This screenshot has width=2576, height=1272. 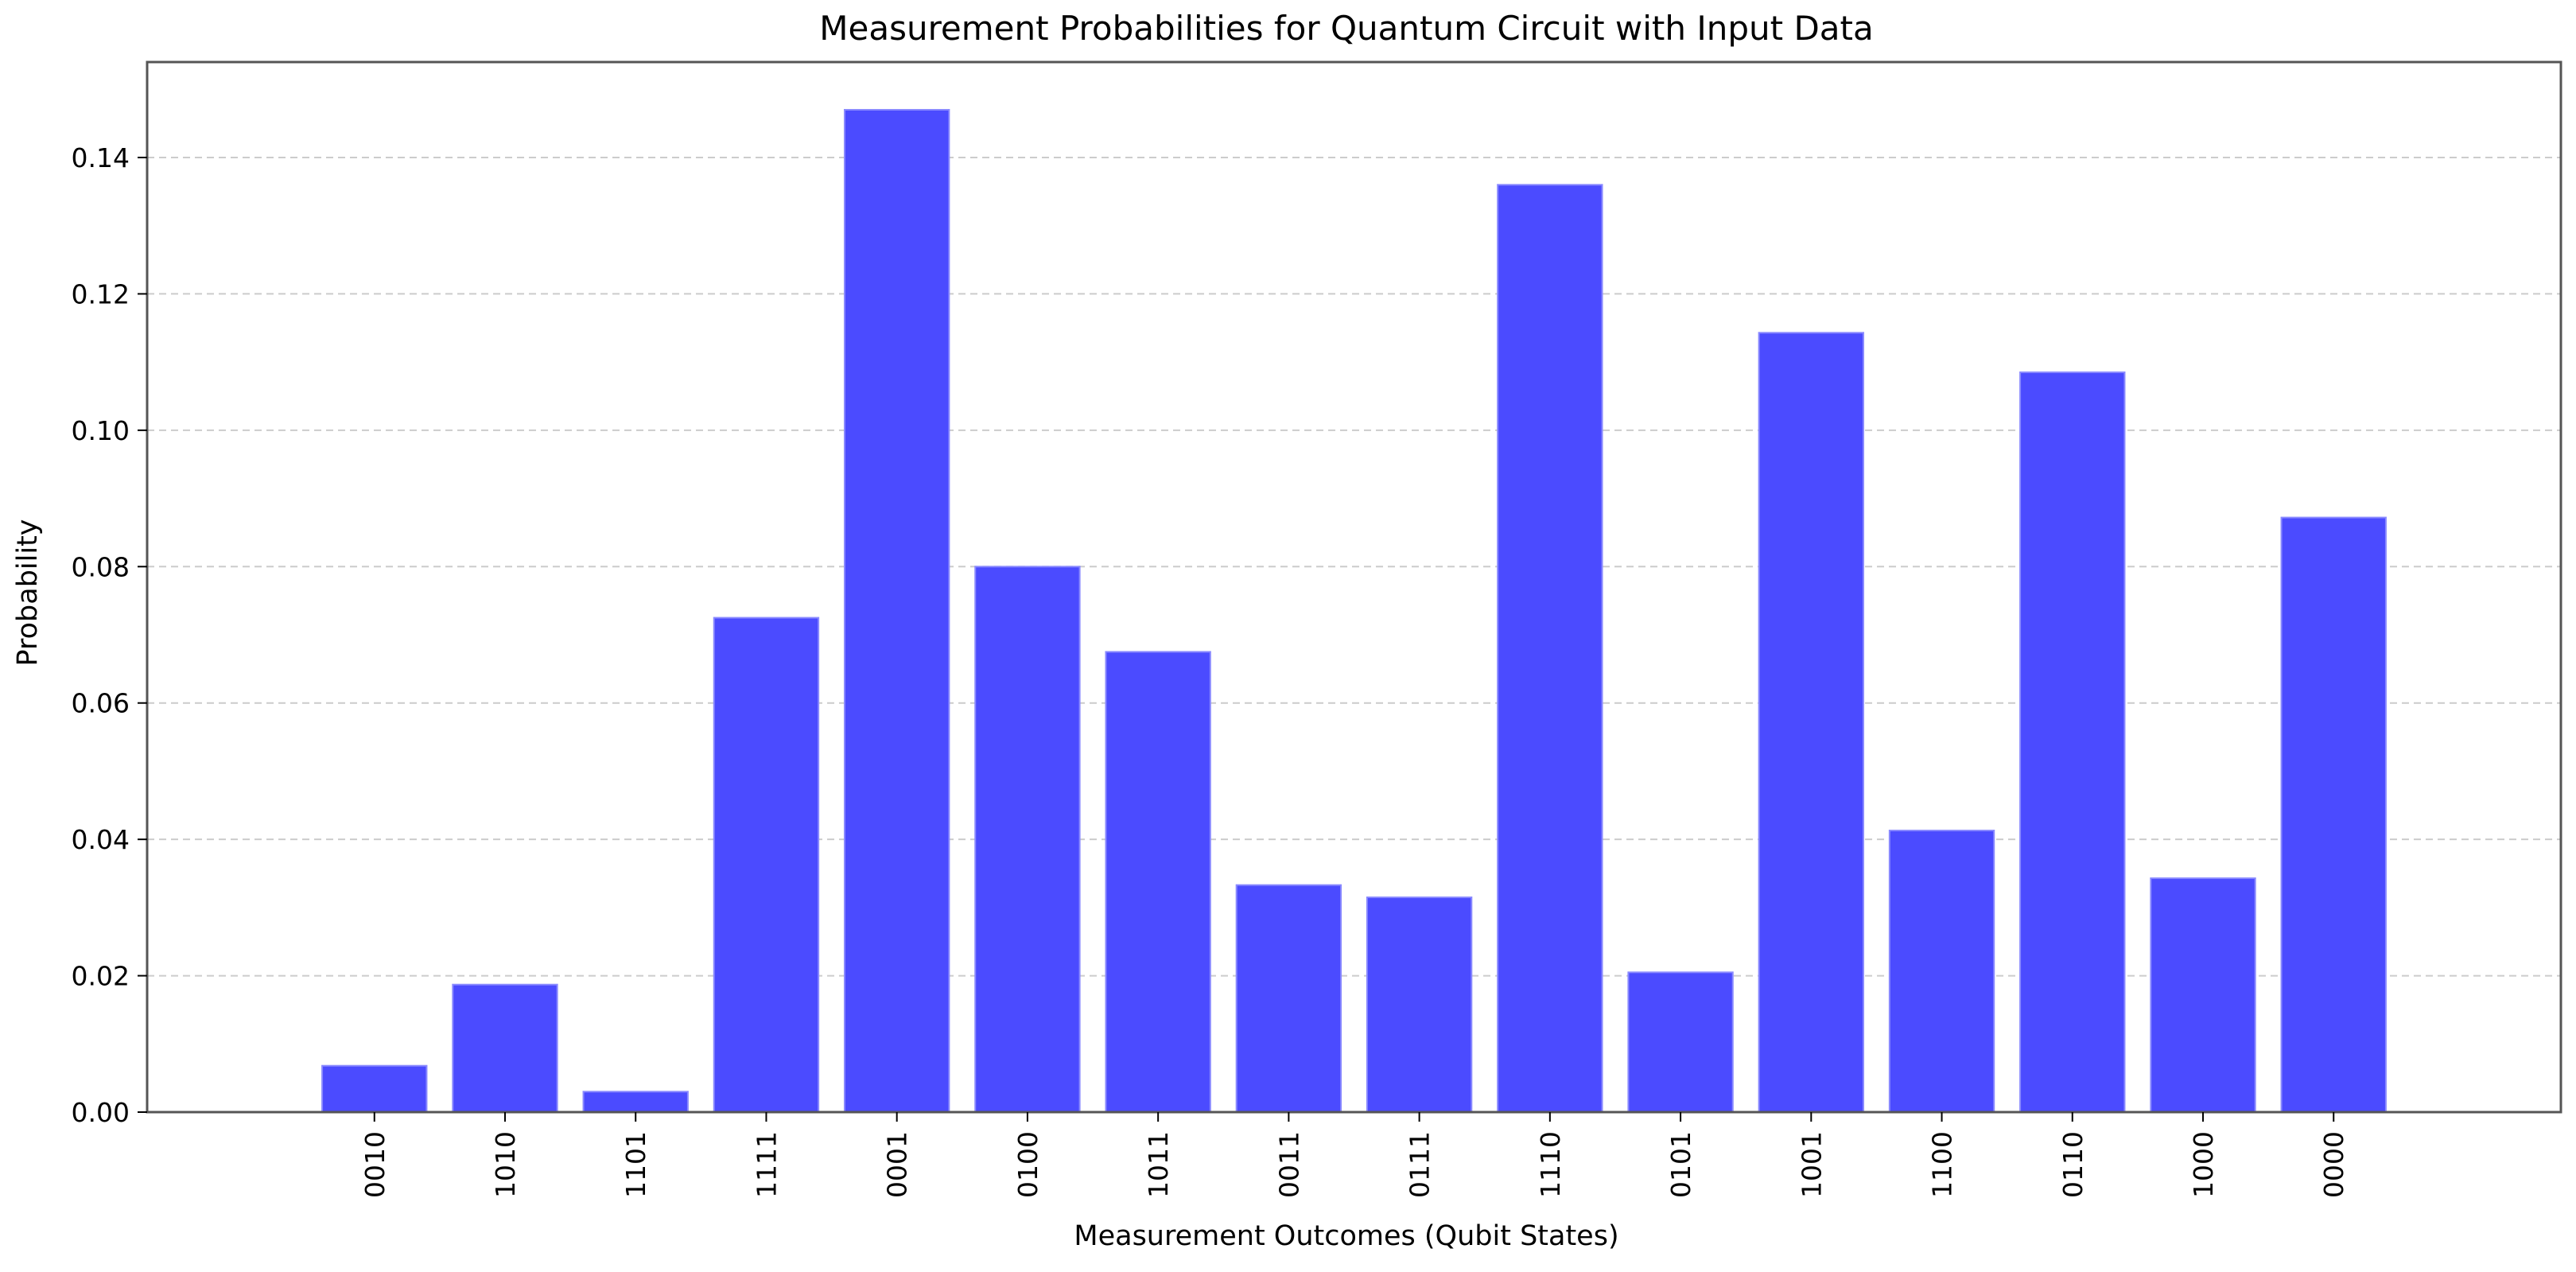 I want to click on y-tick-label: 0.10, so click(x=101, y=430).